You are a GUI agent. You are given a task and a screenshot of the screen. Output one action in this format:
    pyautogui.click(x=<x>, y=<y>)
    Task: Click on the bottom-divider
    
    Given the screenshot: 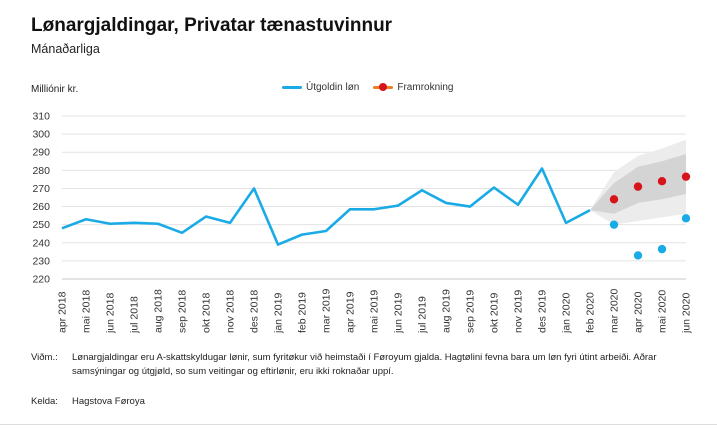 What is the action you would take?
    pyautogui.click(x=358, y=424)
    